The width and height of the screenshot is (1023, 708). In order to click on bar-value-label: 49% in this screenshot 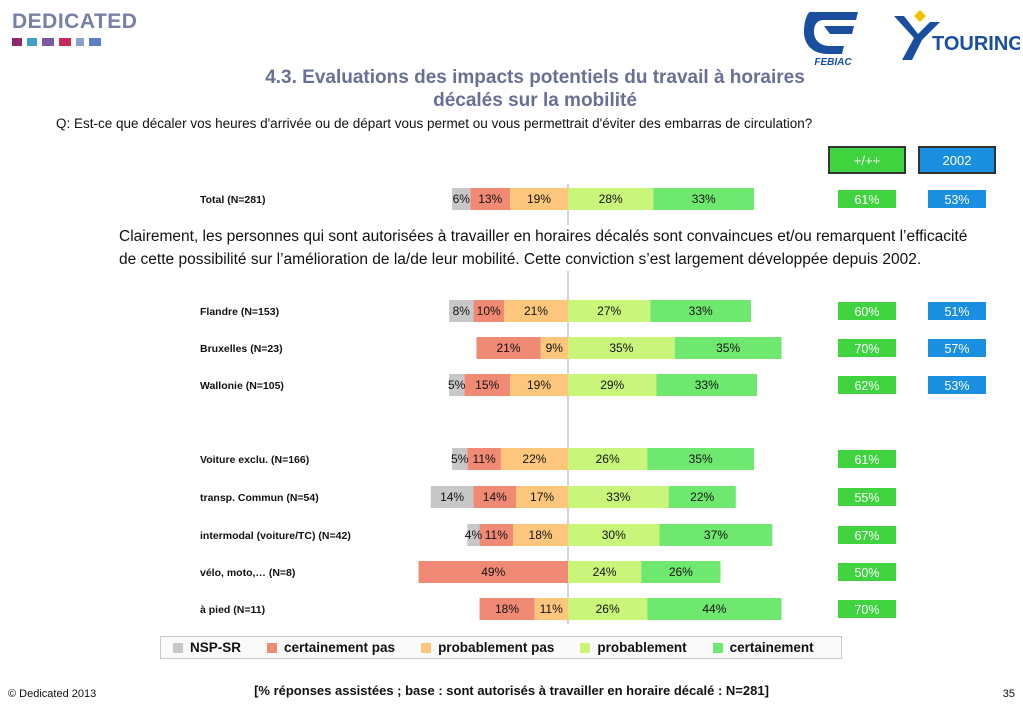, I will do `click(493, 572)`.